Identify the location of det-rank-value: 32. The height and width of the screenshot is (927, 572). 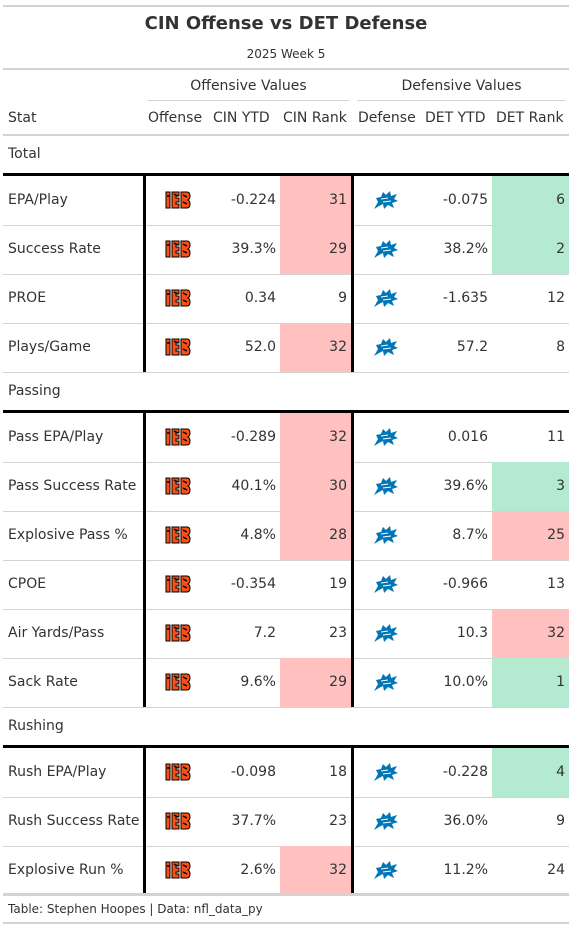
(530, 633).